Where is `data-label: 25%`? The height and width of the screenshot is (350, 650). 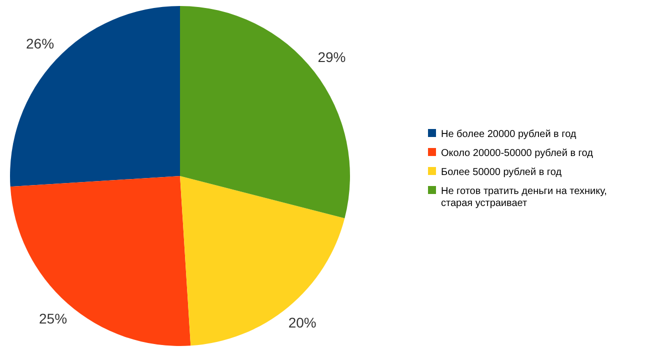 data-label: 25% is located at coordinates (53, 318).